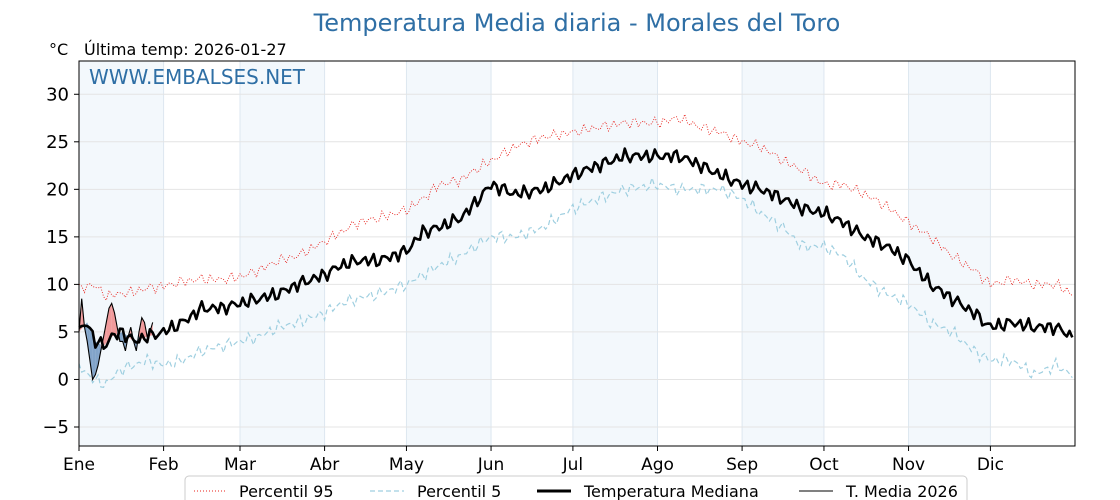  I want to click on x-tick-label: Nov, so click(908, 465).